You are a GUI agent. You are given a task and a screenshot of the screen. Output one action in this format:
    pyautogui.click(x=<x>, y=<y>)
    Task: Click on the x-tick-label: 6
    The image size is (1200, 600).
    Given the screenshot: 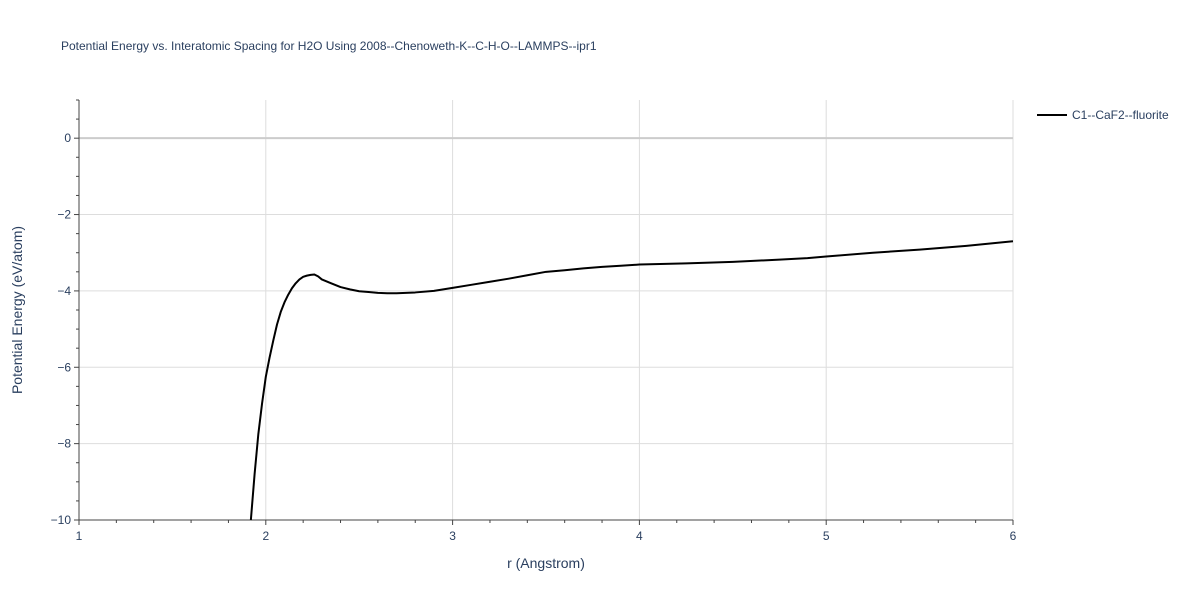 What is the action you would take?
    pyautogui.click(x=1013, y=536)
    